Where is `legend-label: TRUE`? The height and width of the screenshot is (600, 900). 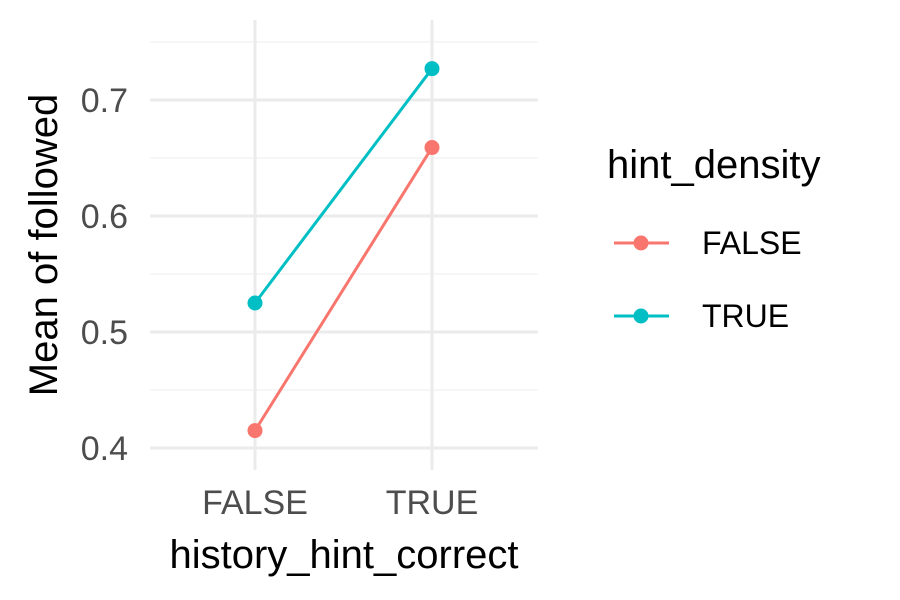
legend-label: TRUE is located at coordinates (745, 316).